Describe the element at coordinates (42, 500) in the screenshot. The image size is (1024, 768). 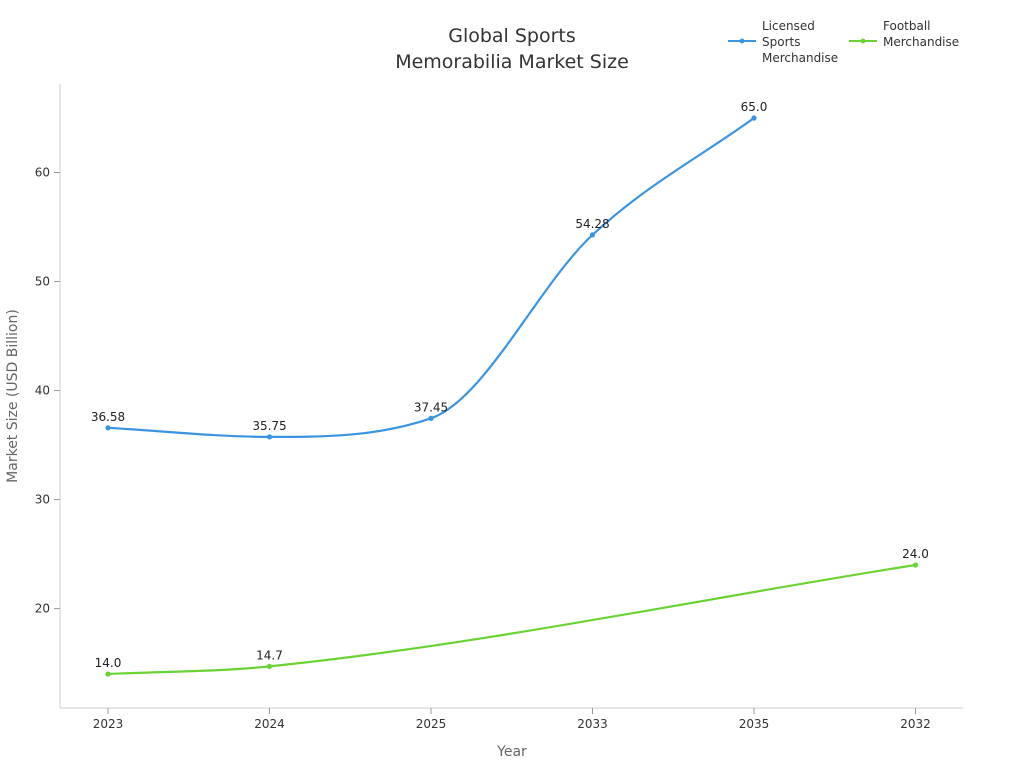
I see `y-tick-label: 30` at that location.